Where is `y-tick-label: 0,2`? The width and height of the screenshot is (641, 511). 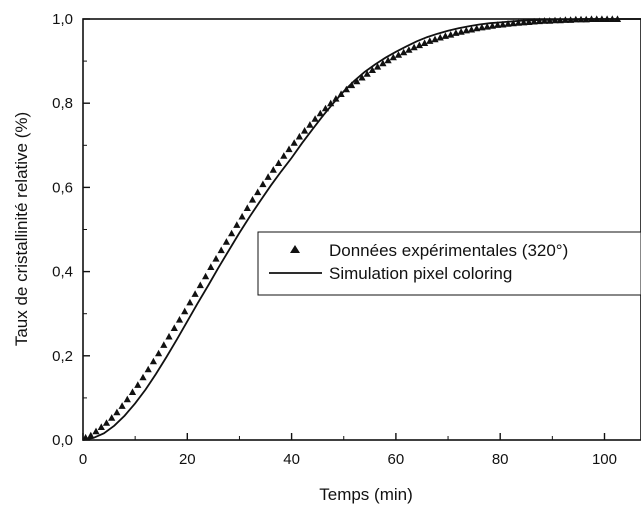
y-tick-label: 0,2 is located at coordinates (62, 356).